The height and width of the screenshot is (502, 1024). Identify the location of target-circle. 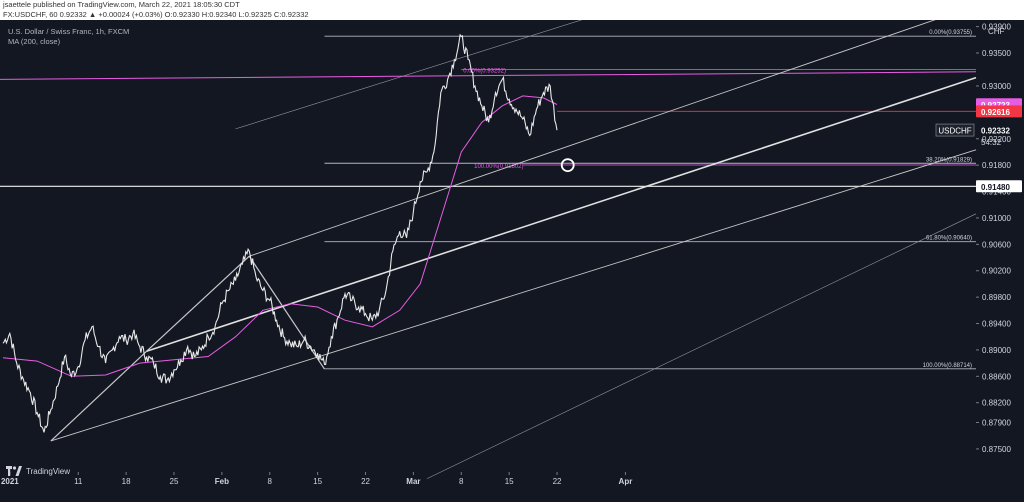
(567, 165).